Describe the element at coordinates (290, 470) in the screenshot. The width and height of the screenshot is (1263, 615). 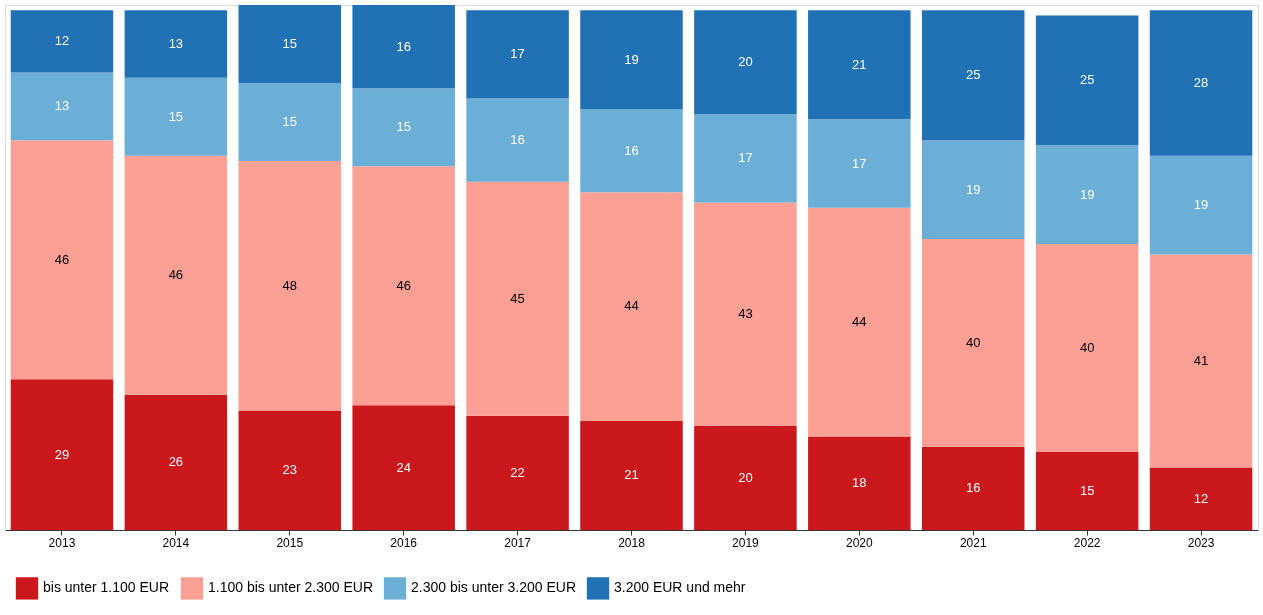
I see `data-label: 23` at that location.